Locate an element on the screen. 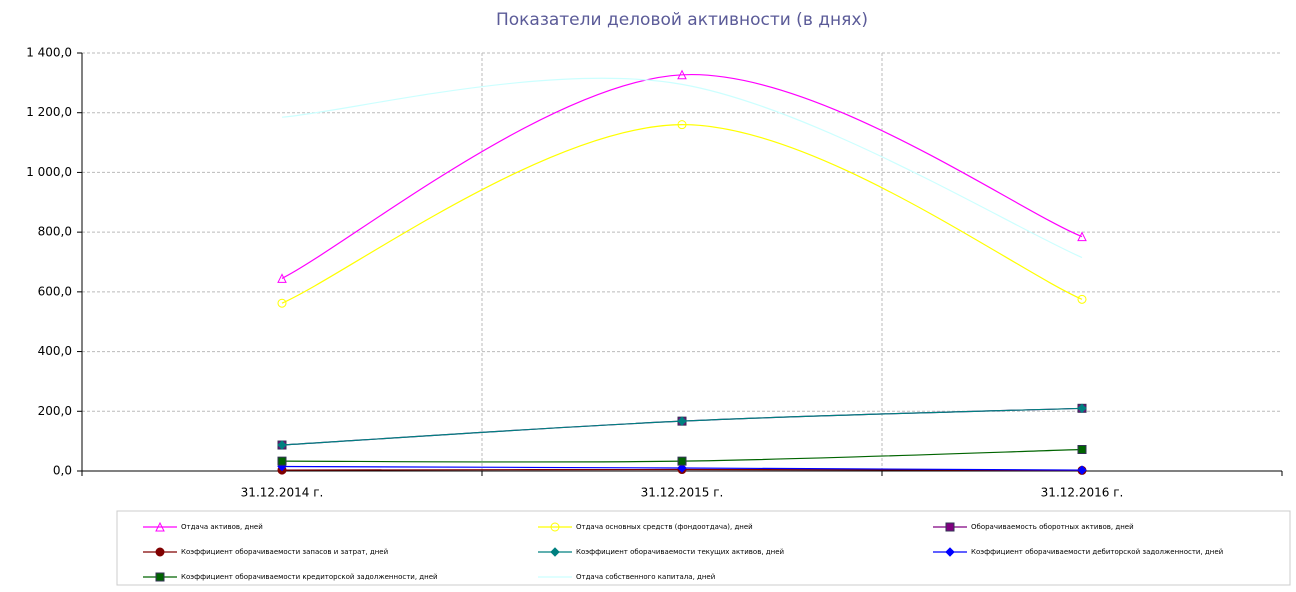 The height and width of the screenshot is (592, 1296). legend-label: Оборачиваемость оборотных активов, дней is located at coordinates (1052, 527).